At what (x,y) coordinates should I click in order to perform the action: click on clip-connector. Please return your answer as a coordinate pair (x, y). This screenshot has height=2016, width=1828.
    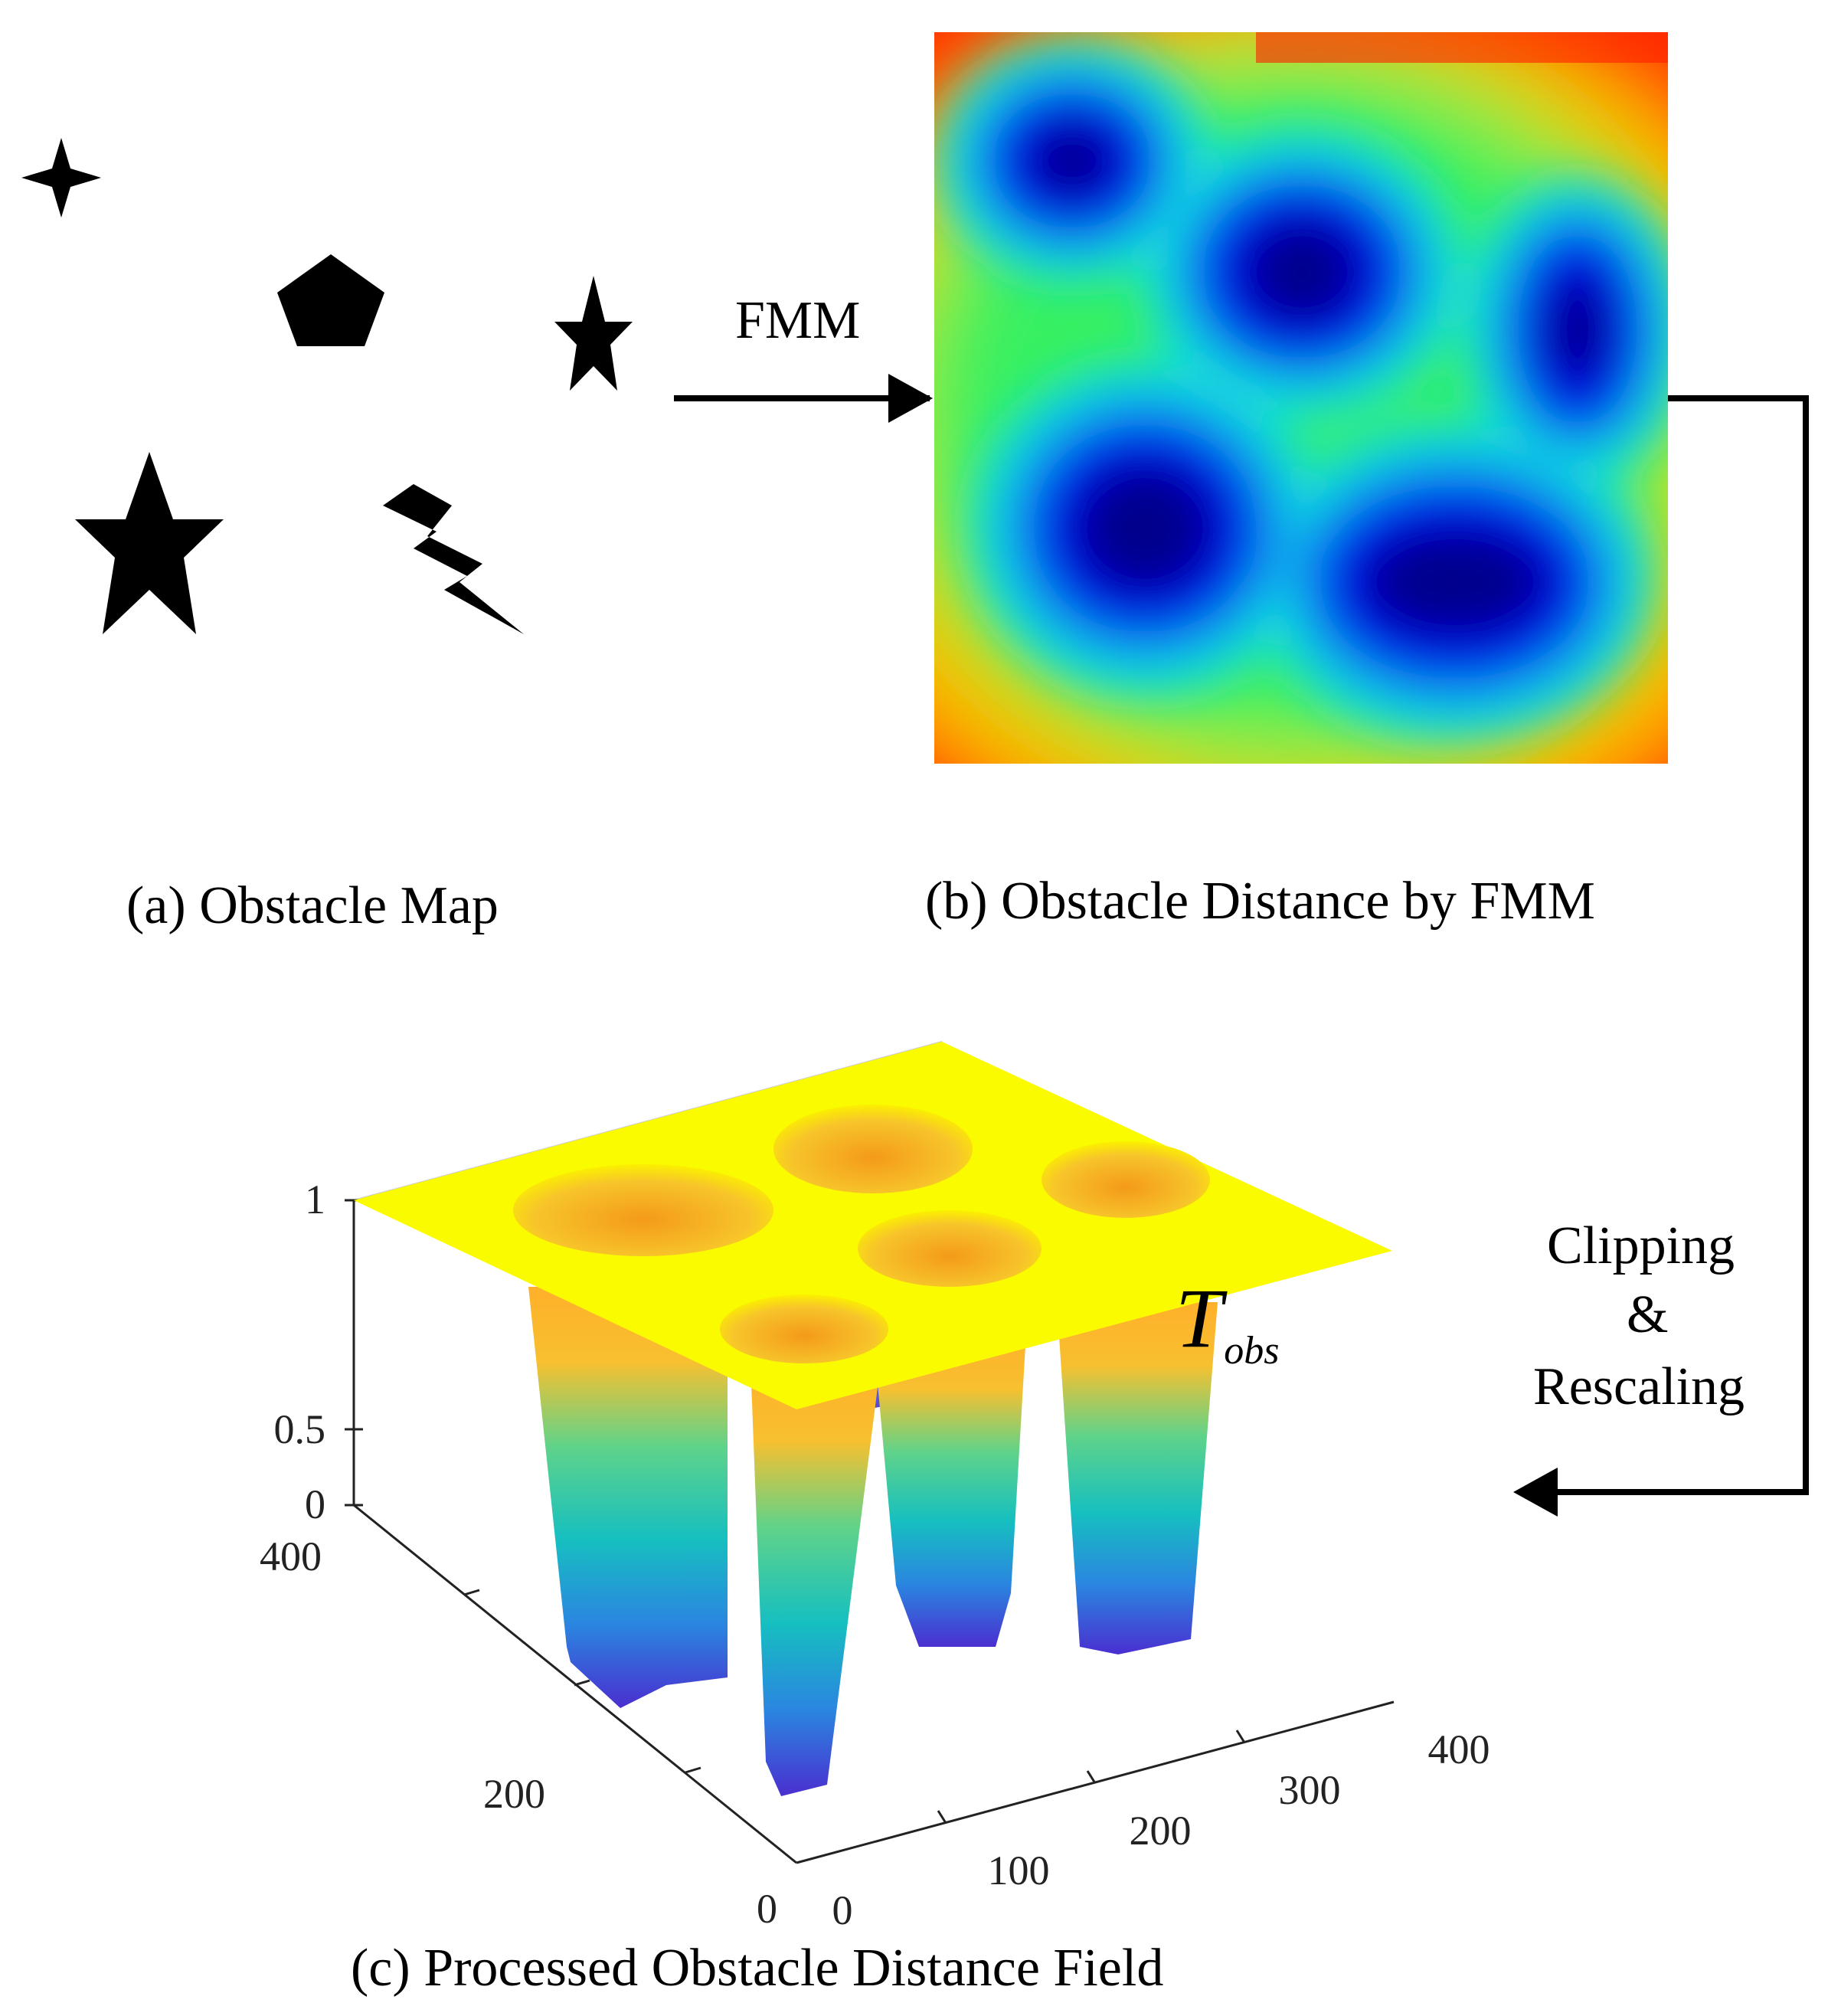
    Looking at the image, I should click on (1670, 945).